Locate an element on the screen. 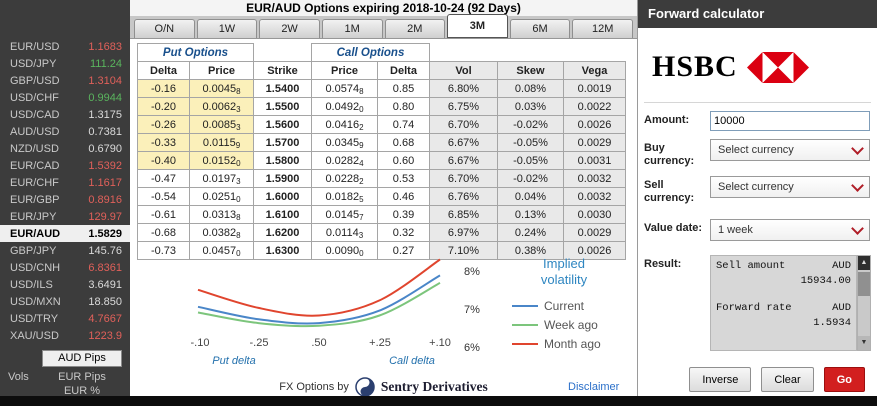 This screenshot has height=406, width=877. put-delta-cell: -0.73 is located at coordinates (163, 250).